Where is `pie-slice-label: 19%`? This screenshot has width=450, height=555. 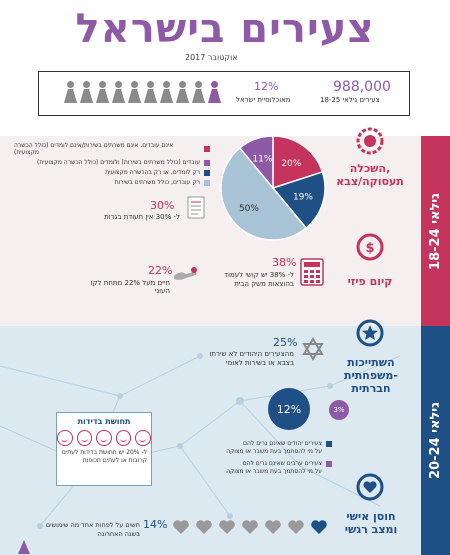 pie-slice-label: 19% is located at coordinates (303, 198).